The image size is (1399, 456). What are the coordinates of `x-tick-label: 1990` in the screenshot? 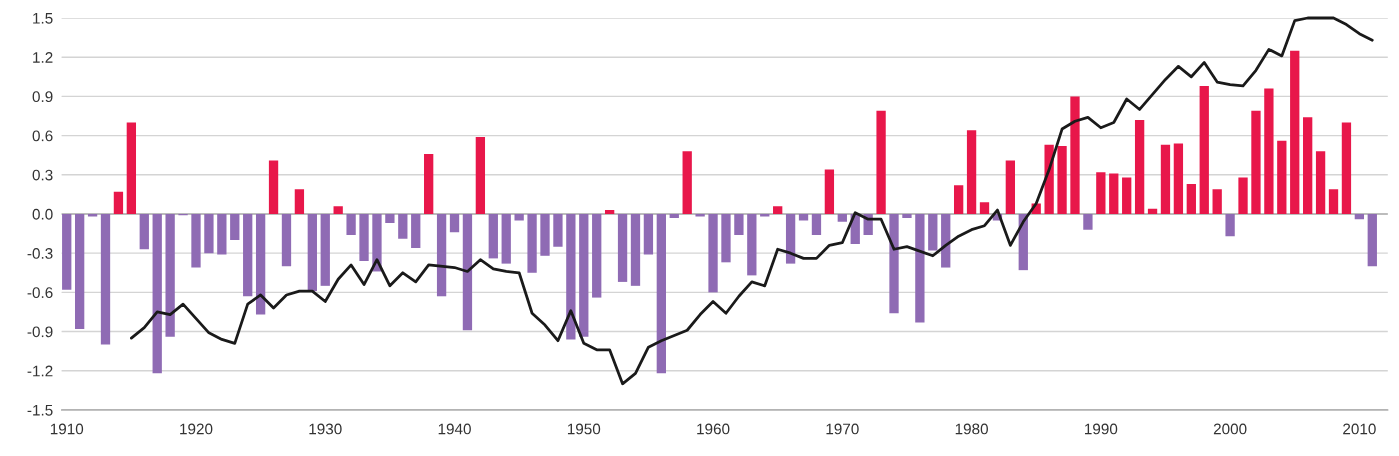 It's located at (1101, 429).